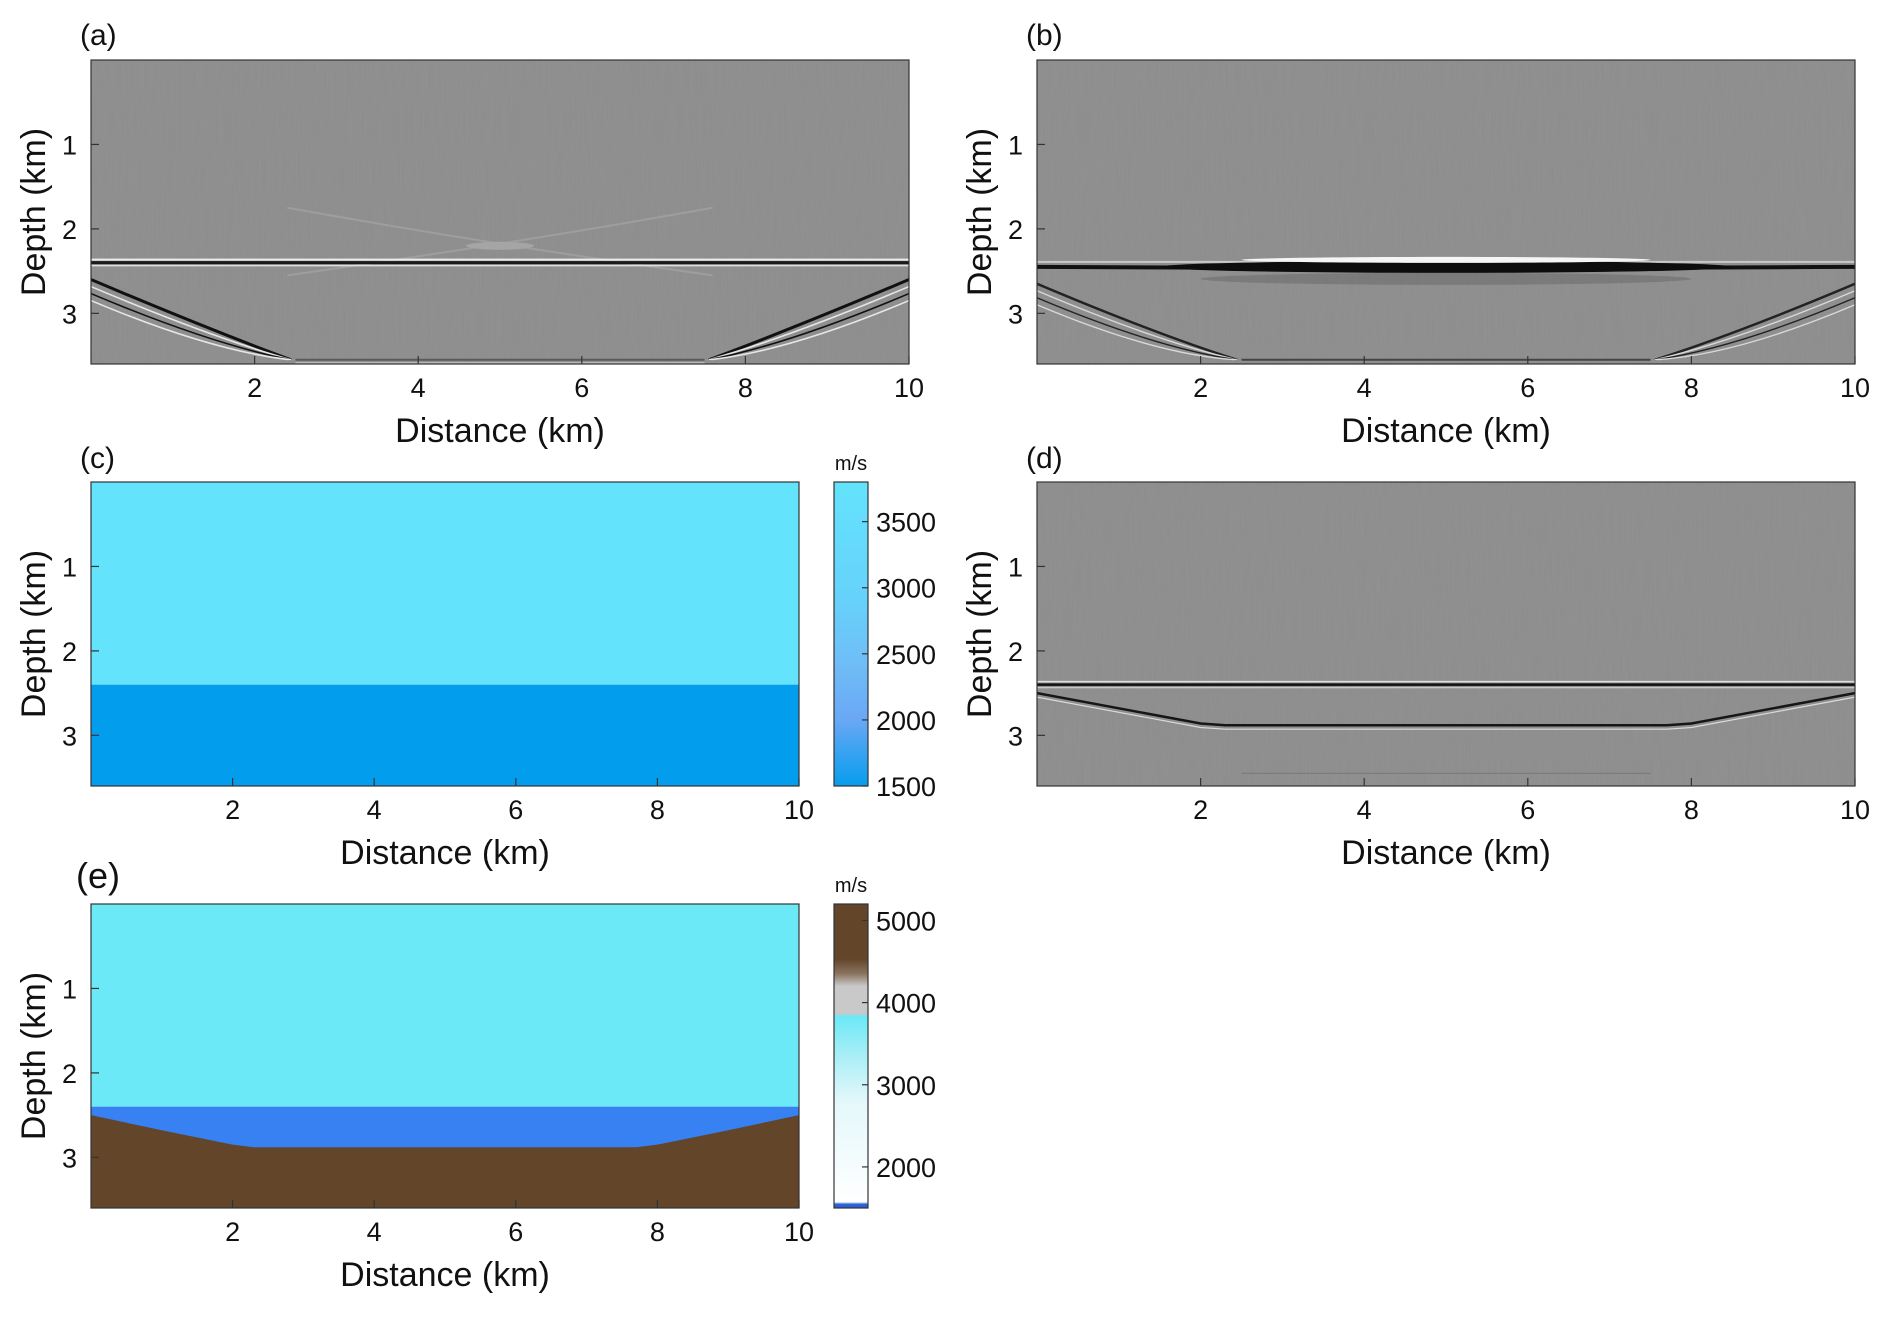 This screenshot has height=1323, width=1892. What do you see at coordinates (1446, 713) in the screenshot?
I see `second-reflector-bright` at bounding box center [1446, 713].